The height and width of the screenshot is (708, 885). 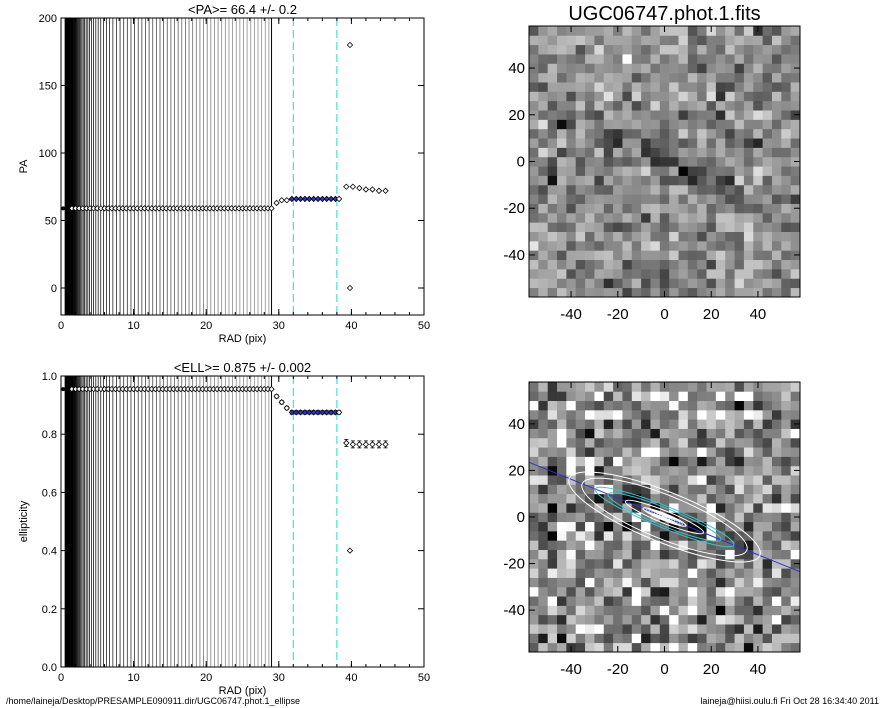 What do you see at coordinates (618, 669) in the screenshot?
I see `x-tick-label: -20` at bounding box center [618, 669].